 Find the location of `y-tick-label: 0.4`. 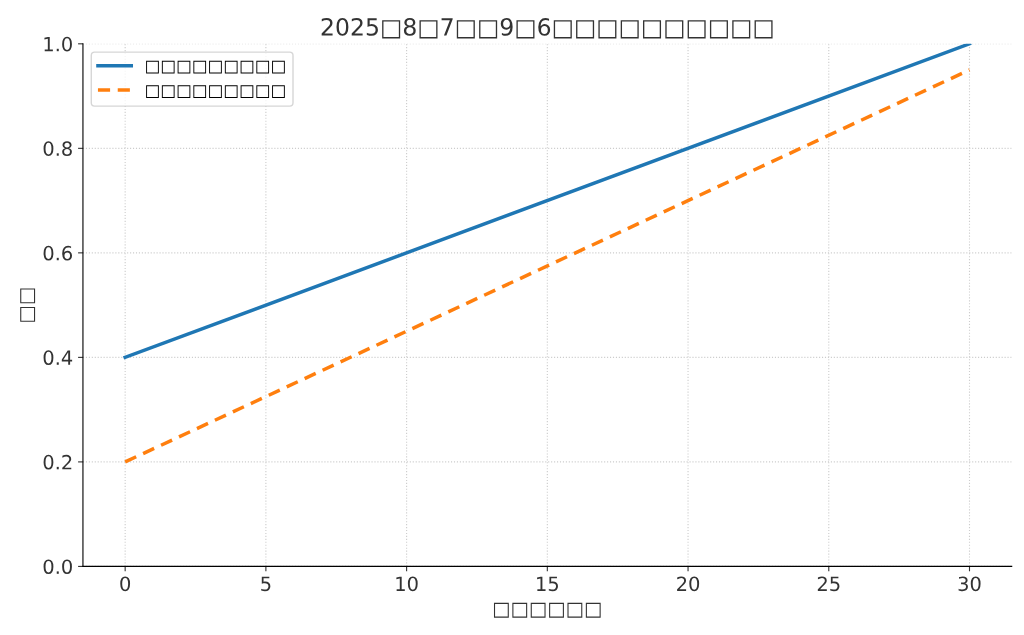

y-tick-label: 0.4 is located at coordinates (58, 358).